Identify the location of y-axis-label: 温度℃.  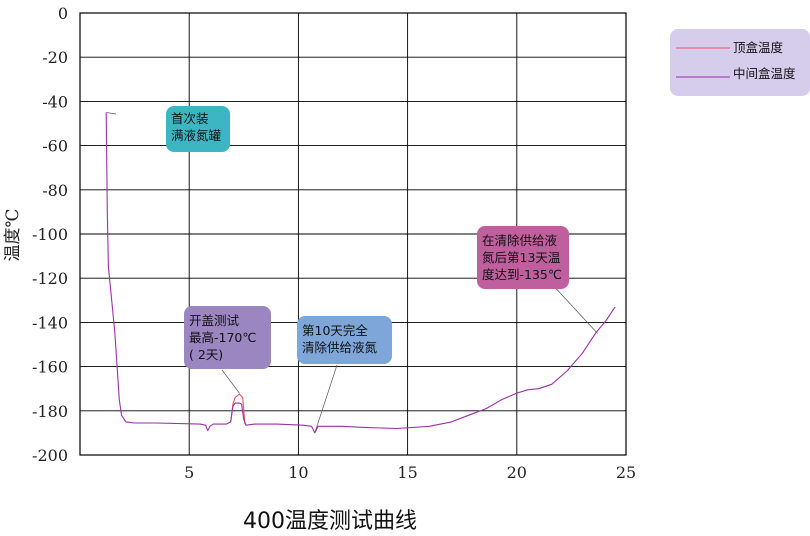
(13, 234).